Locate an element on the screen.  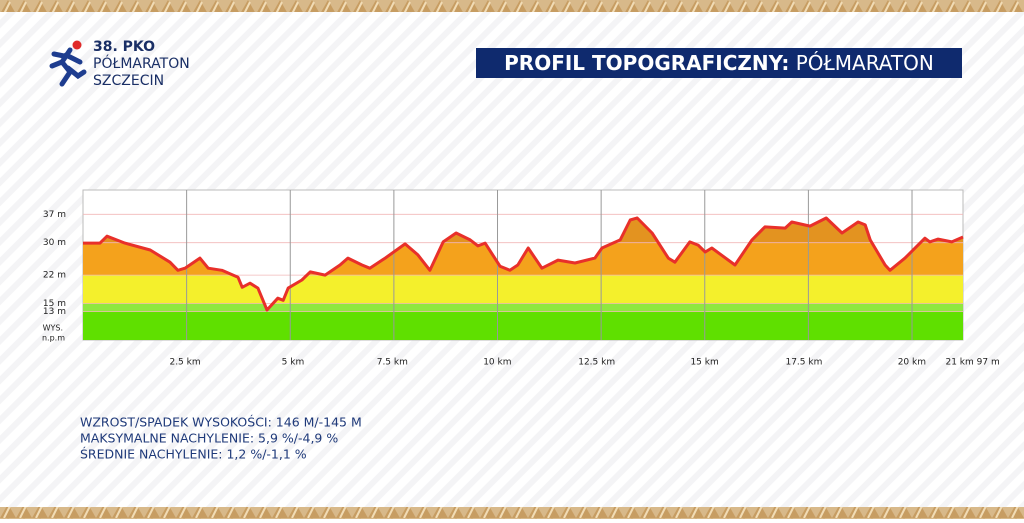
x-tick-label: 5 km is located at coordinates (293, 363).